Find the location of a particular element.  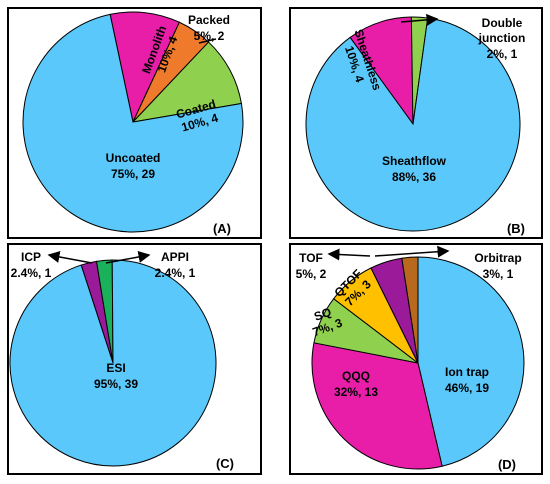

sheathflow-label: Sheathflow is located at coordinates (414, 161).